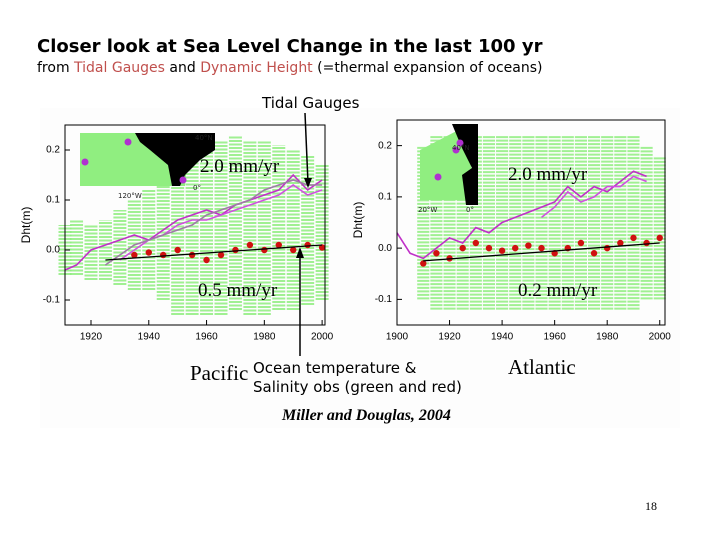  What do you see at coordinates (55, 68) in the screenshot?
I see `subtitle-part: from` at bounding box center [55, 68].